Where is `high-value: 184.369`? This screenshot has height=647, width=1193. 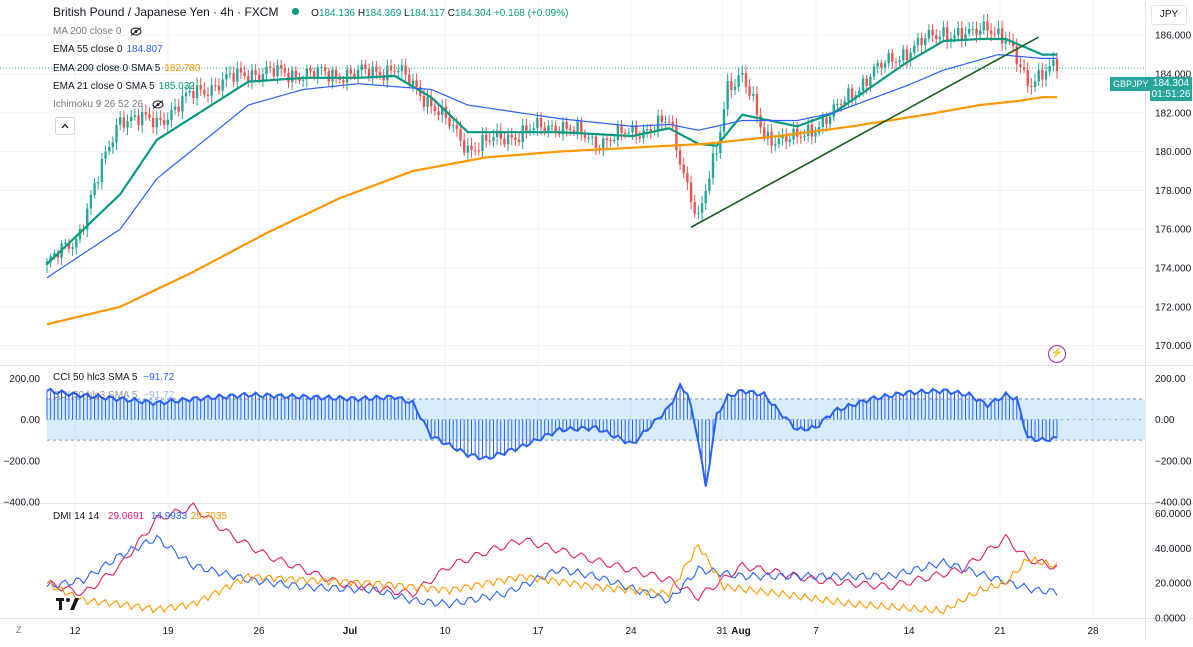
high-value: 184.369 is located at coordinates (383, 13).